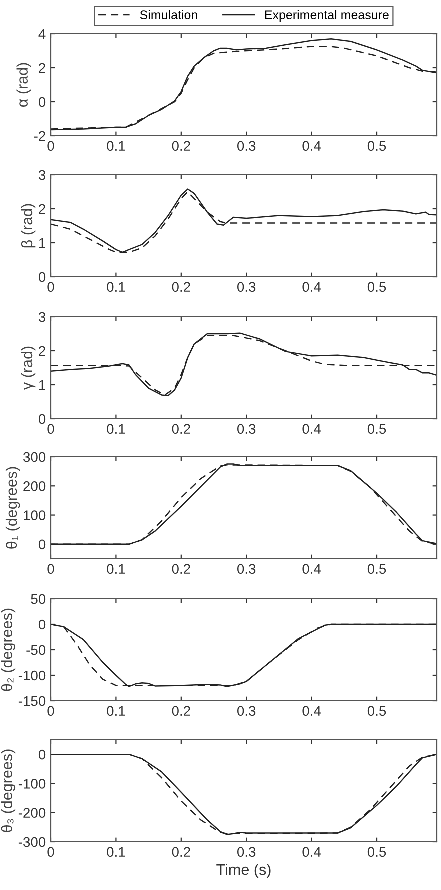 This screenshot has width=441, height=890. Describe the element at coordinates (32, 813) in the screenshot. I see `y-tick-label: -200` at that location.